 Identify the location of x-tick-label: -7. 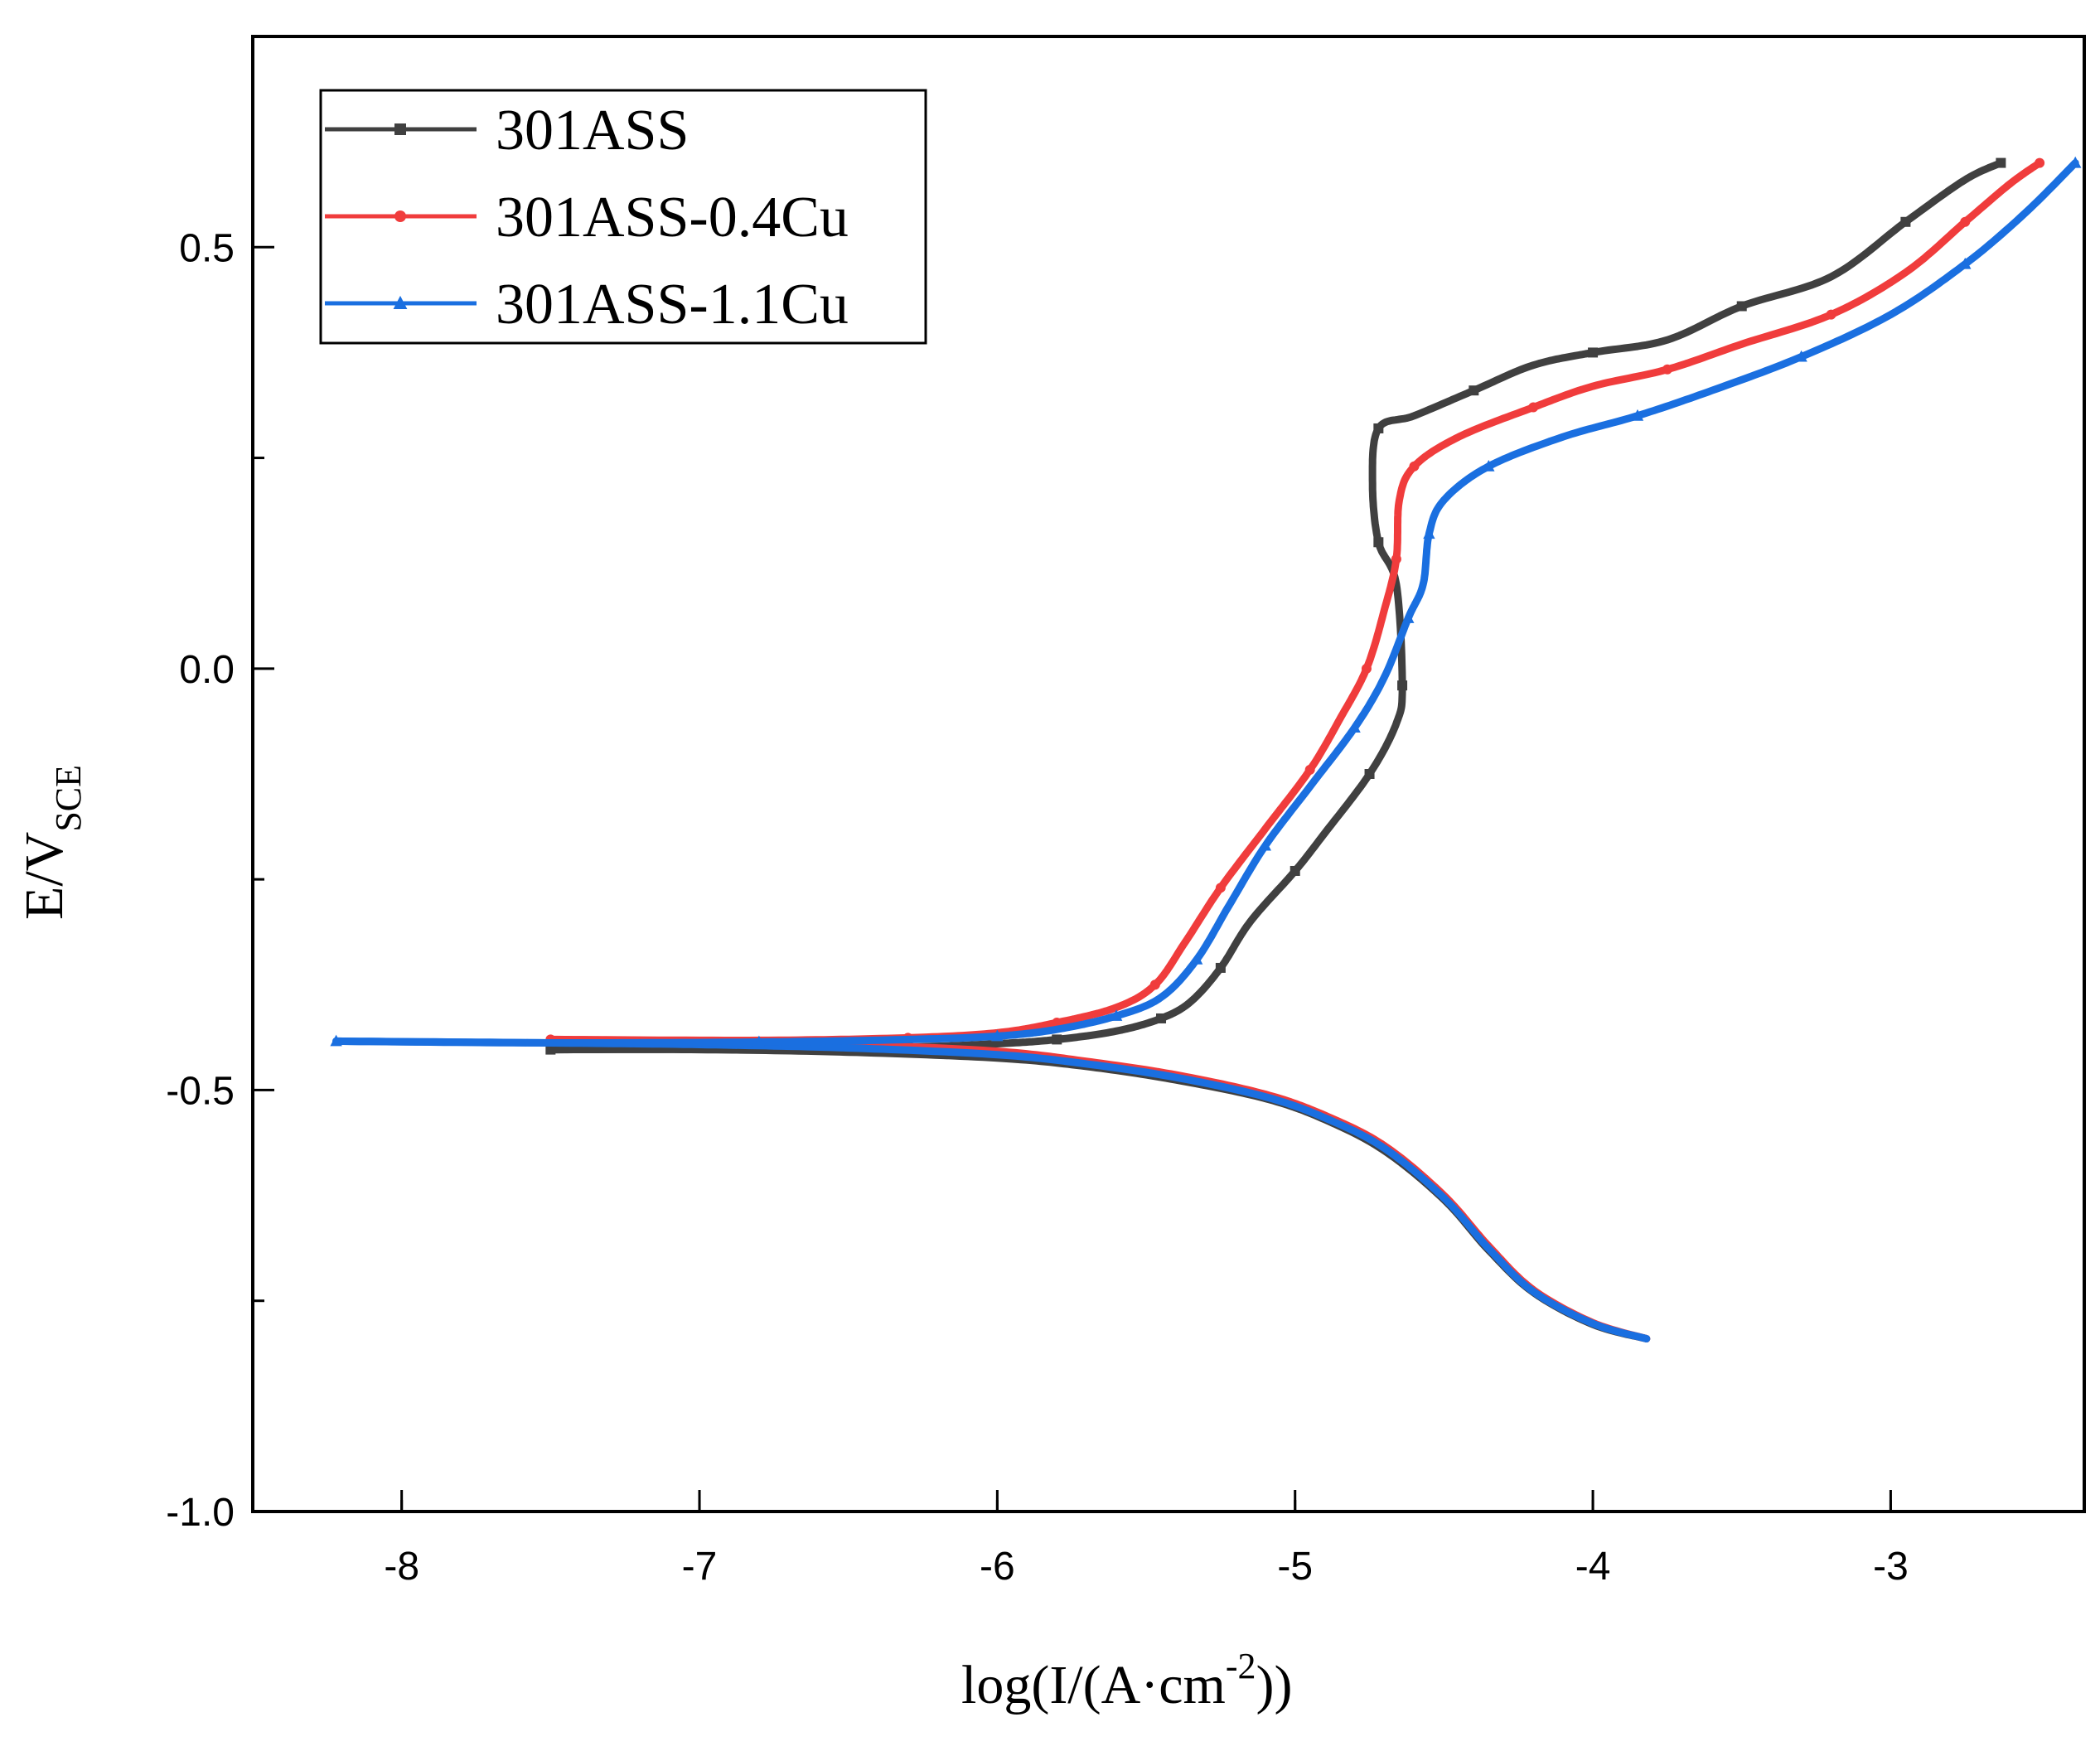
(700, 1567).